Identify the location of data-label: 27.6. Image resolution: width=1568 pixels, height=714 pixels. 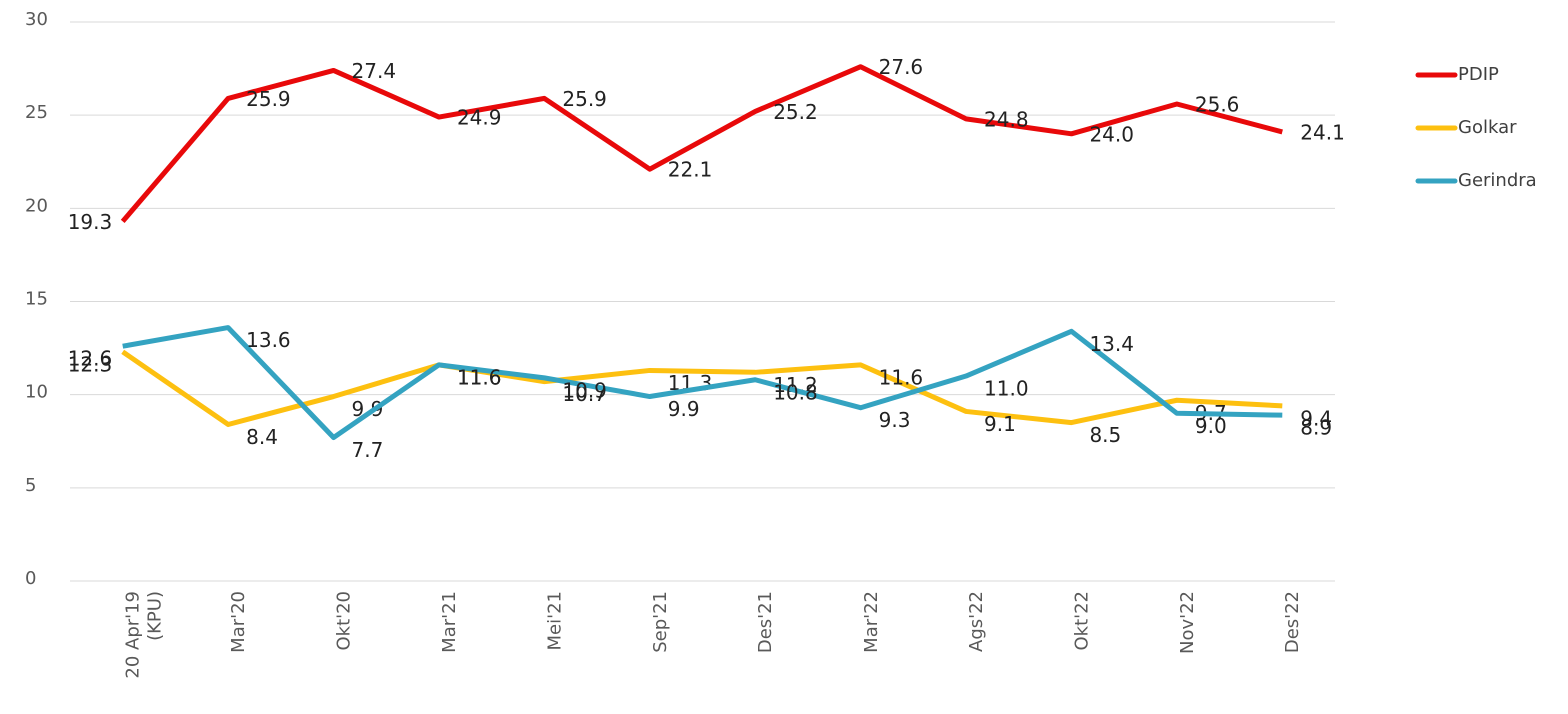
(901, 67).